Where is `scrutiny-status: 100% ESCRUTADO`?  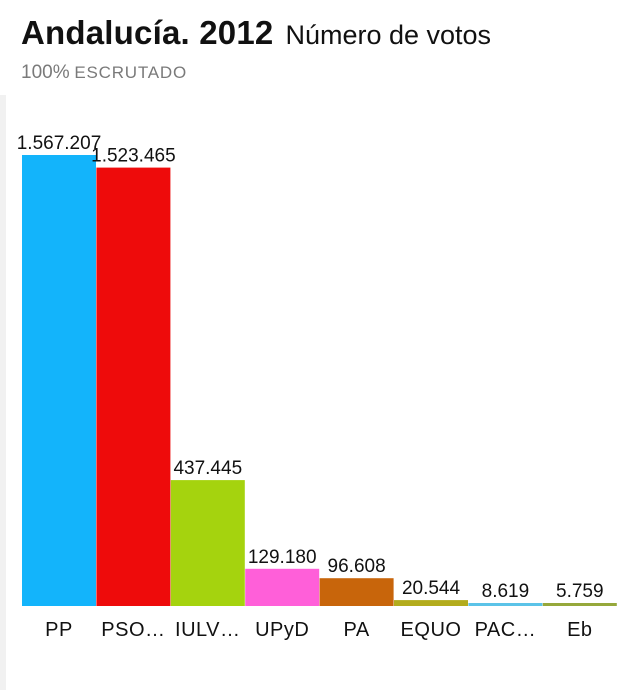 scrutiny-status: 100% ESCRUTADO is located at coordinates (104, 73).